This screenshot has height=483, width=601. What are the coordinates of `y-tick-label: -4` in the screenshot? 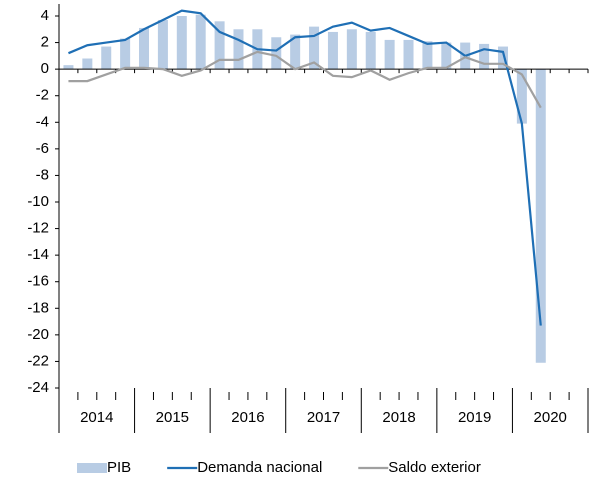 It's located at (42, 121).